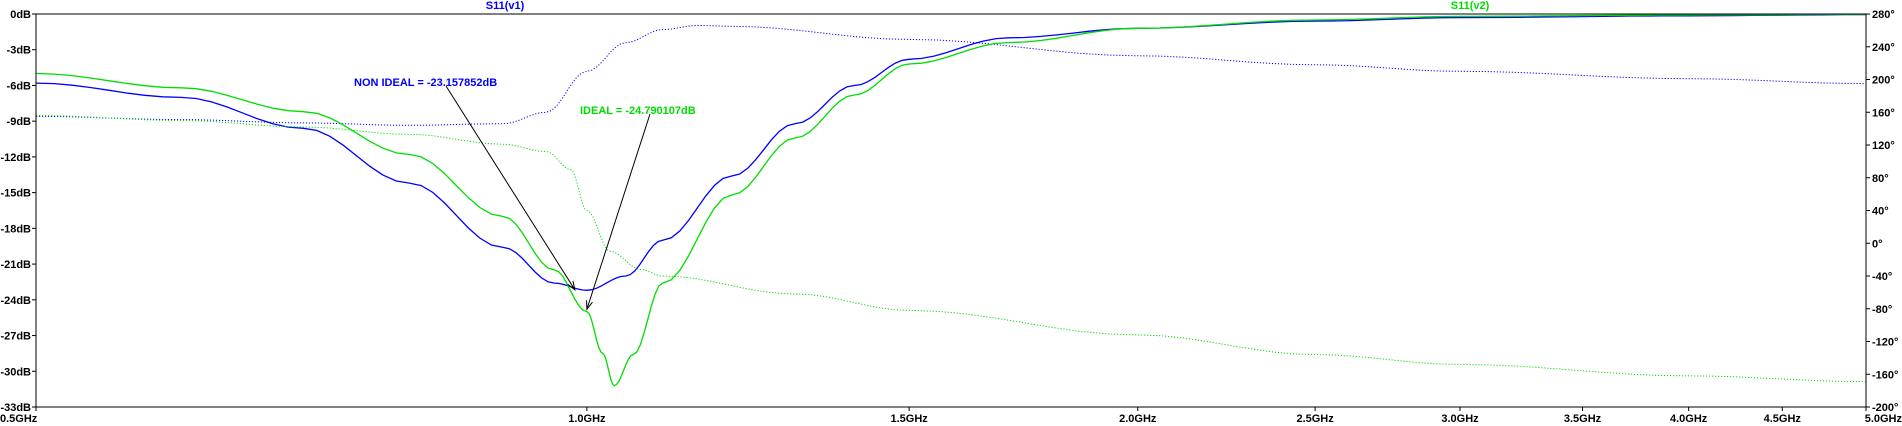  What do you see at coordinates (1883, 113) in the screenshot?
I see `y-right-tick-label: 160°` at bounding box center [1883, 113].